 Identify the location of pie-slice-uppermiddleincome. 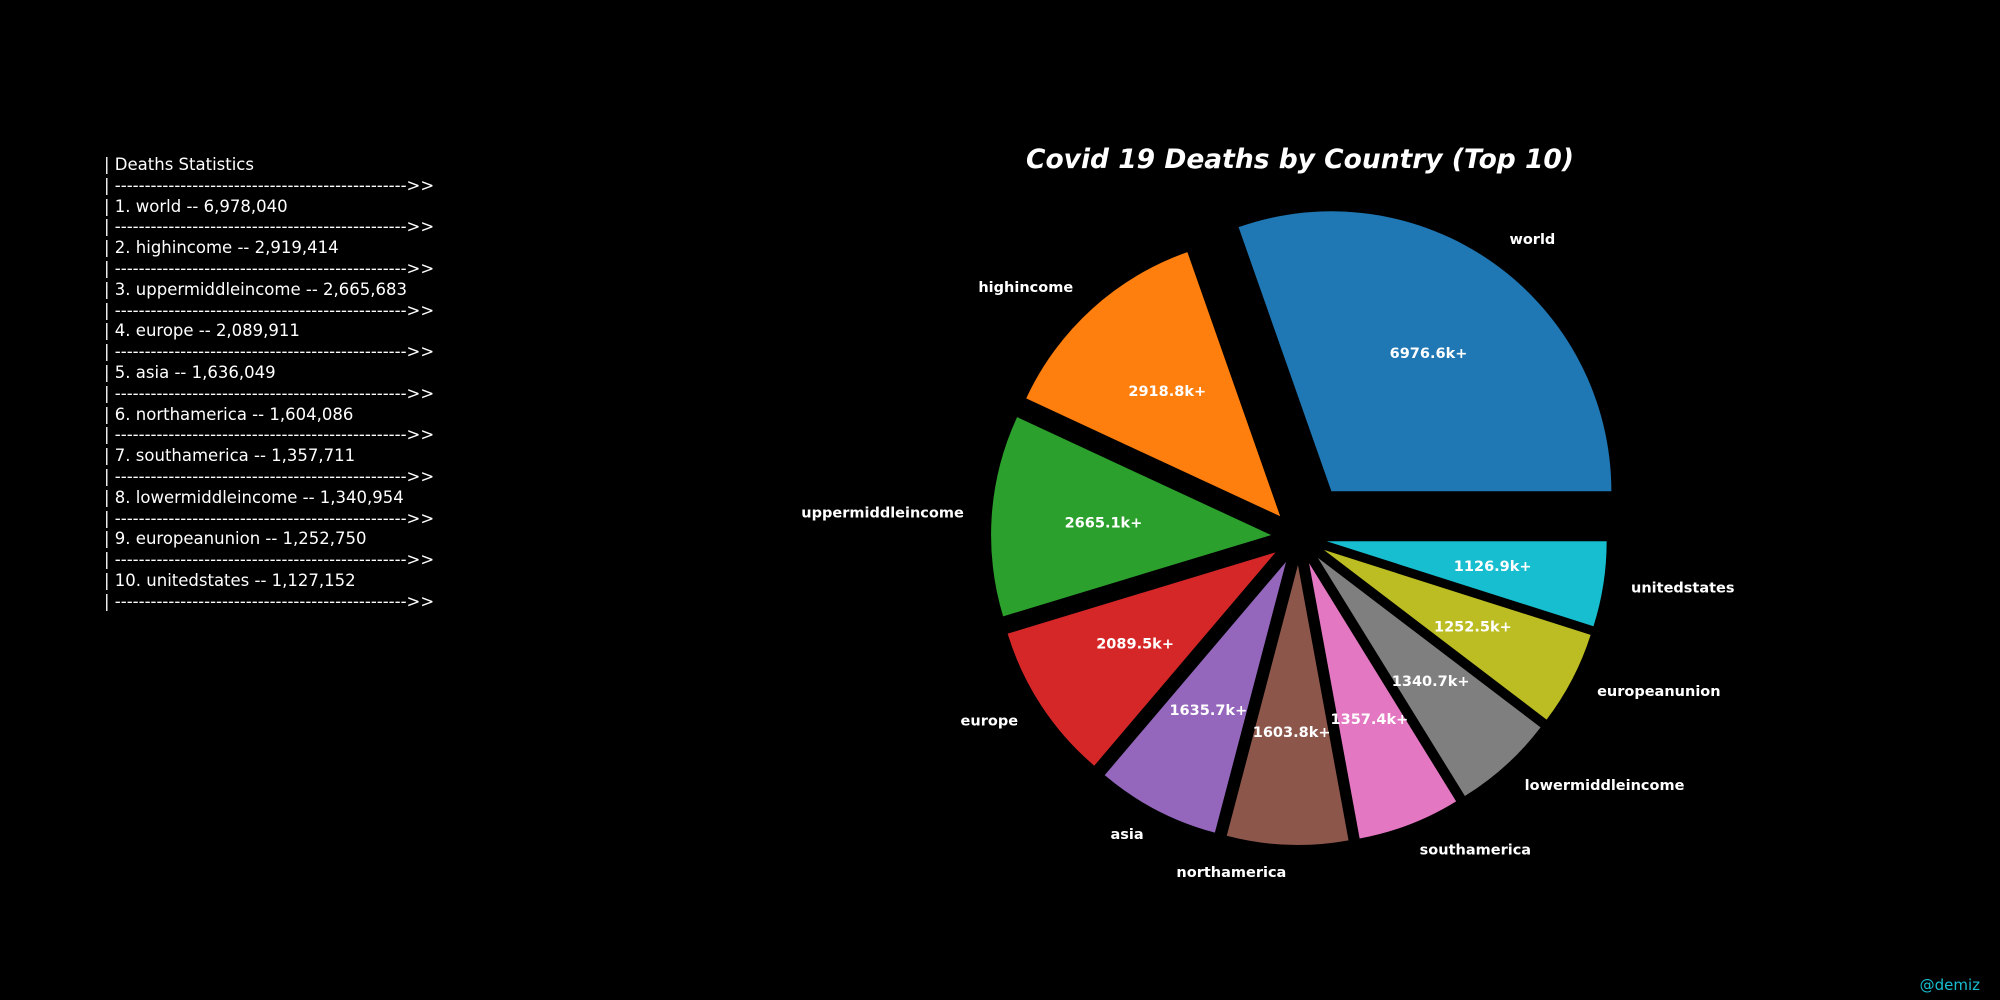
(1131, 517).